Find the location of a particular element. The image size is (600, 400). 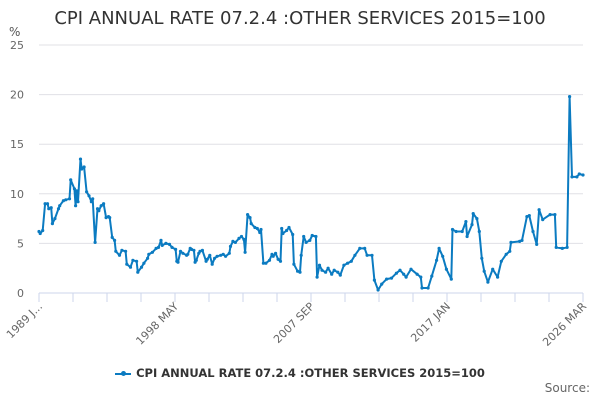

source-label: Source: is located at coordinates (567, 388).